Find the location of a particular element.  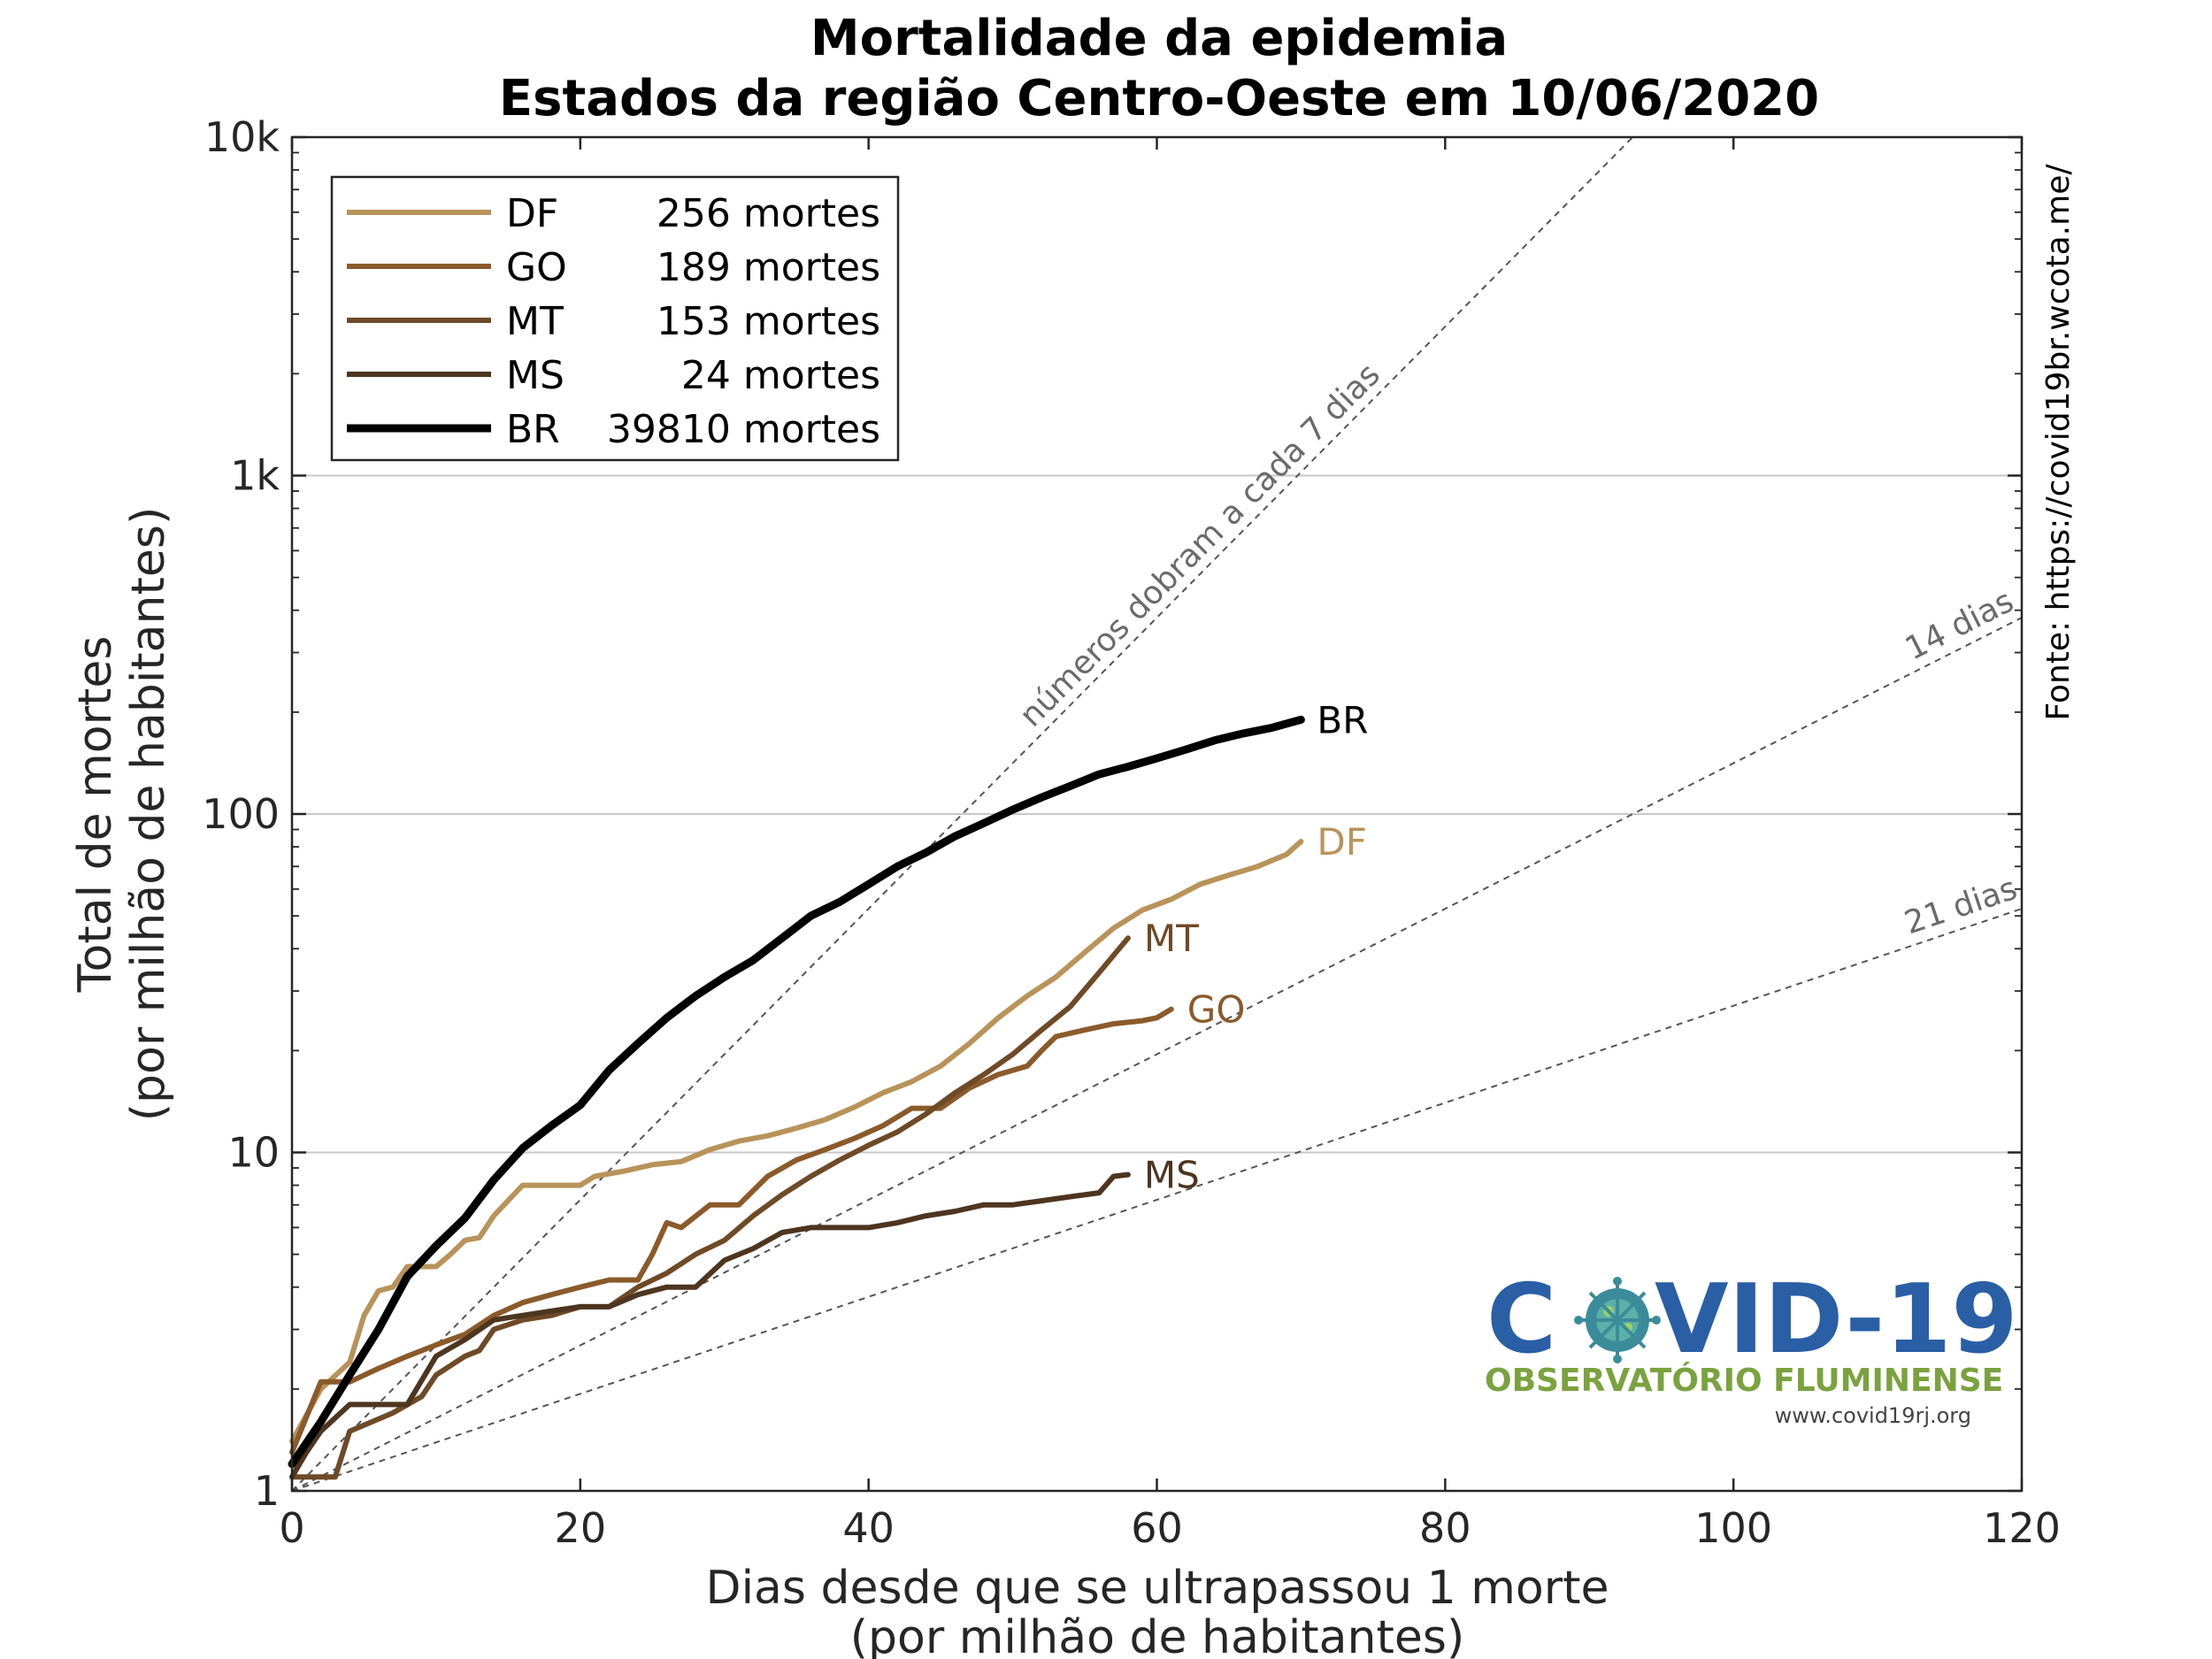

virus-icon is located at coordinates (1617, 1320).